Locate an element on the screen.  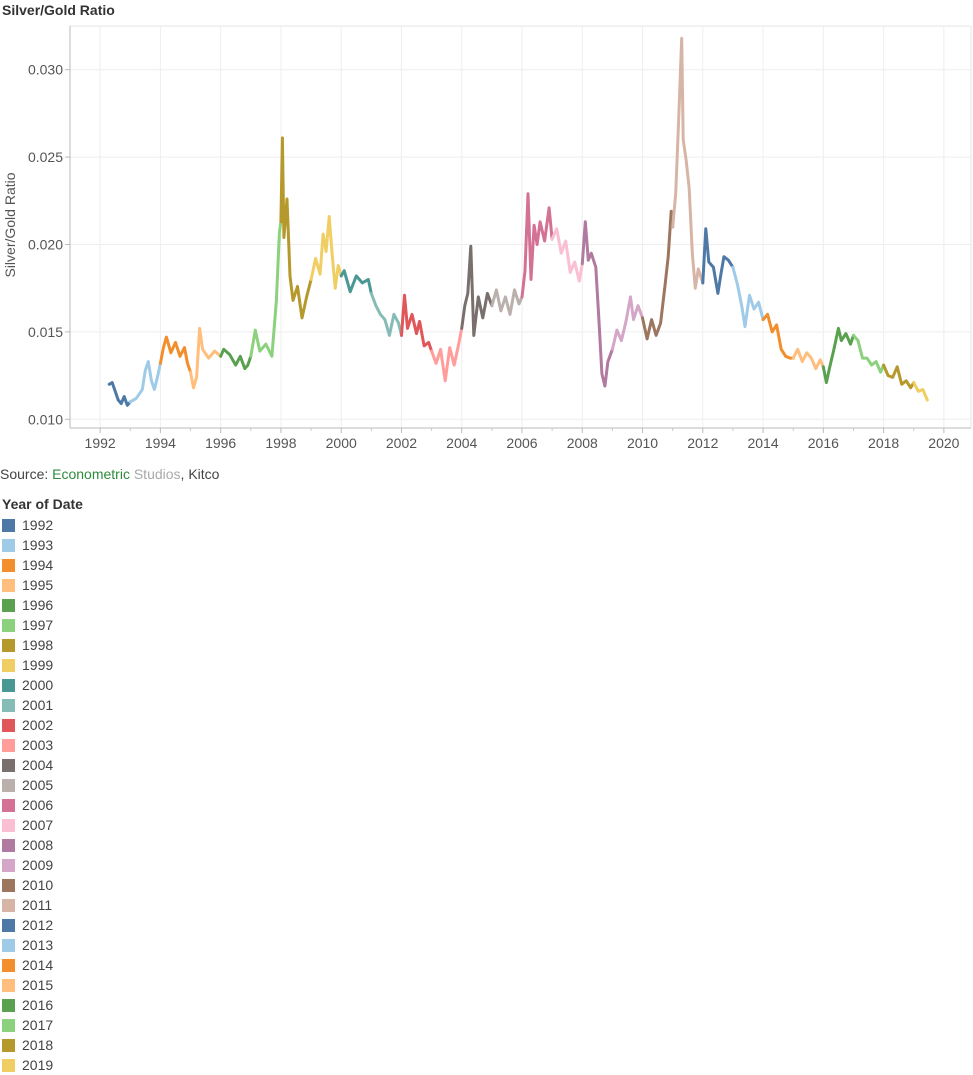
legend-item: 2017 is located at coordinates (42, 1025).